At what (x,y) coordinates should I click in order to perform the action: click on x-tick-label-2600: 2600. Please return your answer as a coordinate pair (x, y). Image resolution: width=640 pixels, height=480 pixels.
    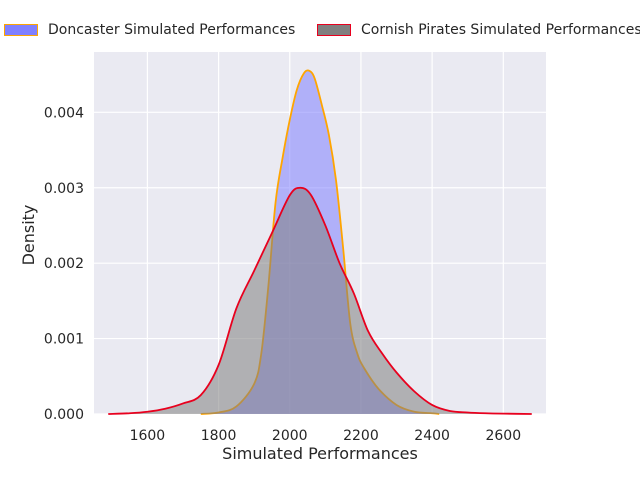
    Looking at the image, I should click on (503, 436).